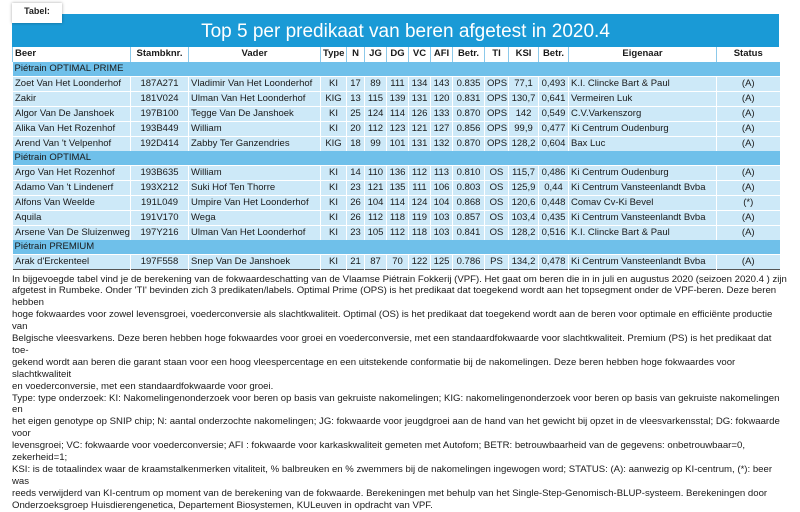 This screenshot has width=800, height=512. I want to click on table-cell: 136, so click(397, 172).